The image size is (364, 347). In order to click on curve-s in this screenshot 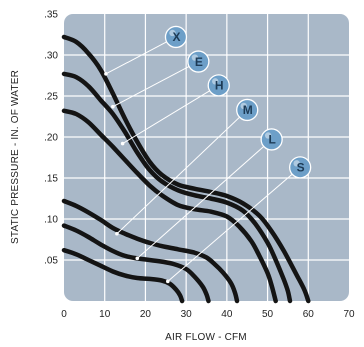, I will do `click(123, 275)`.